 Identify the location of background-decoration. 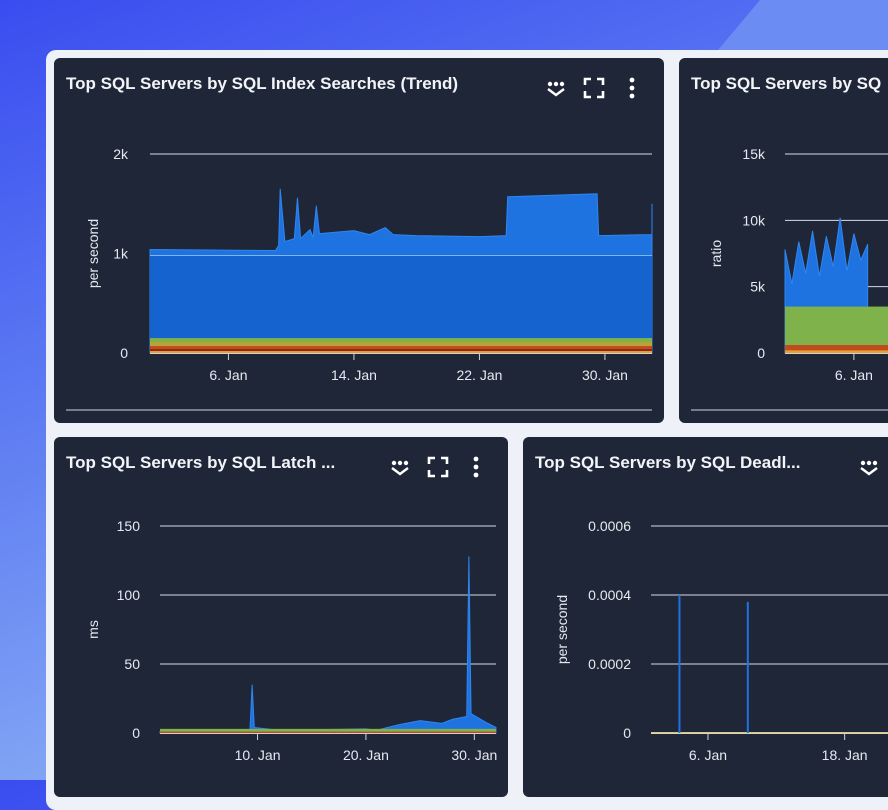
(802, 26).